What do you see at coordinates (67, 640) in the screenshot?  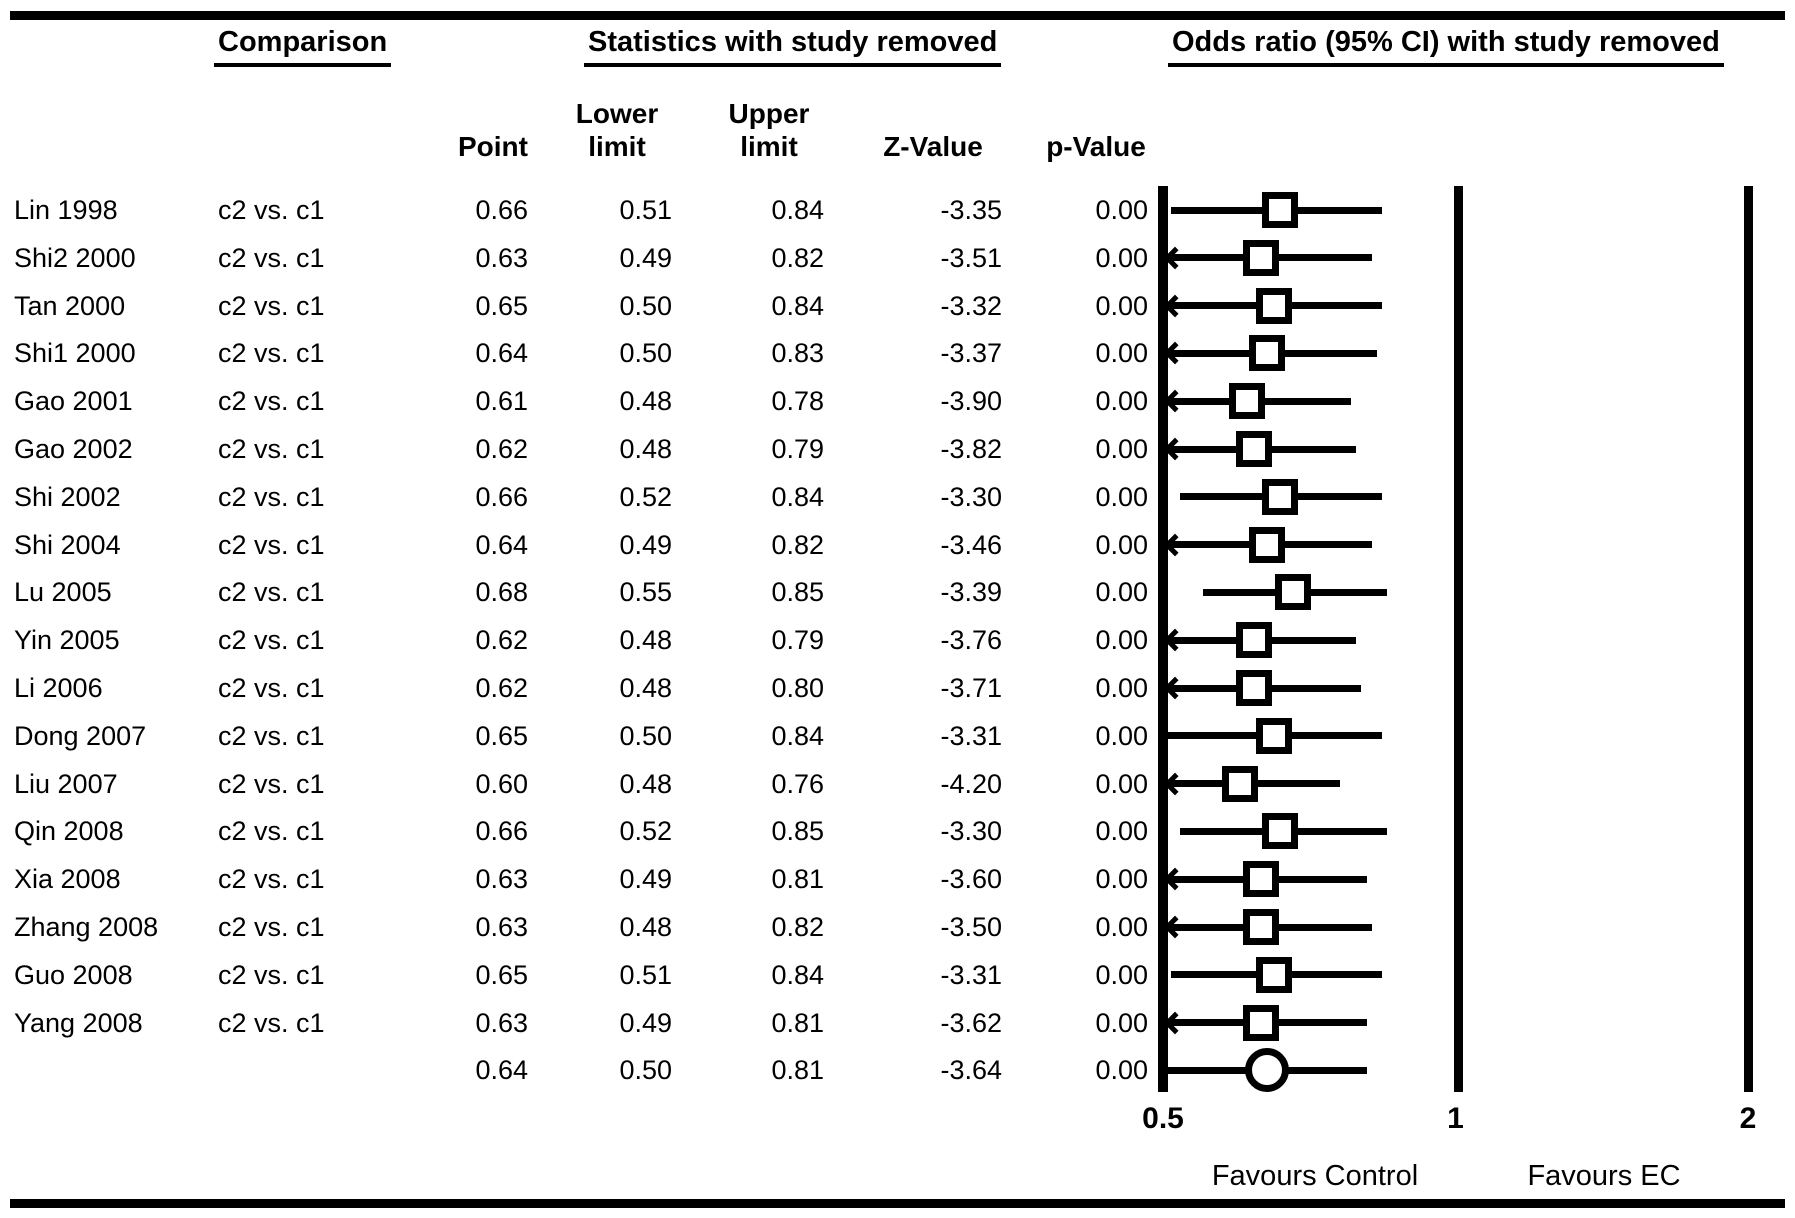 I see `study-label: Yin 2005` at bounding box center [67, 640].